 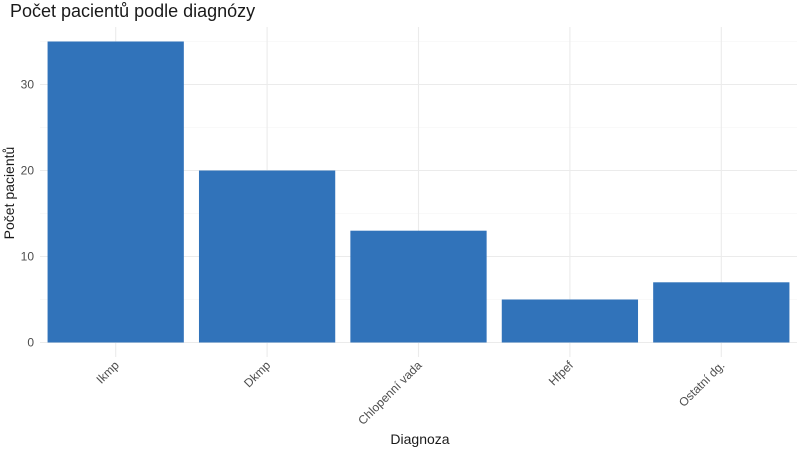 What do you see at coordinates (561, 373) in the screenshot?
I see `x-tick-label: Hfpef` at bounding box center [561, 373].